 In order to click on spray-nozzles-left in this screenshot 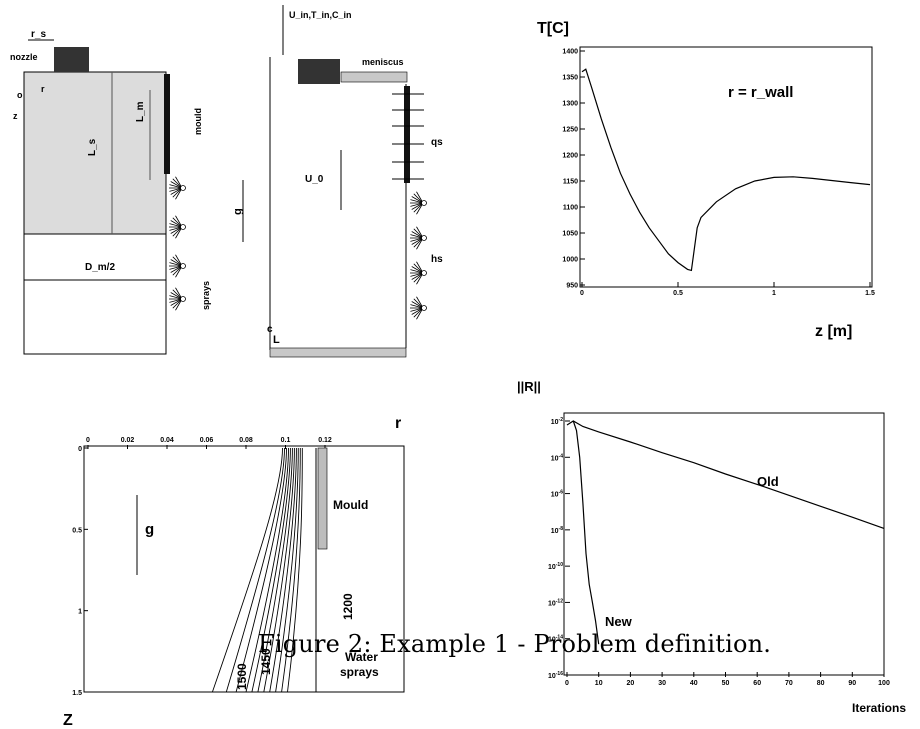, I will do `click(177, 243)`.